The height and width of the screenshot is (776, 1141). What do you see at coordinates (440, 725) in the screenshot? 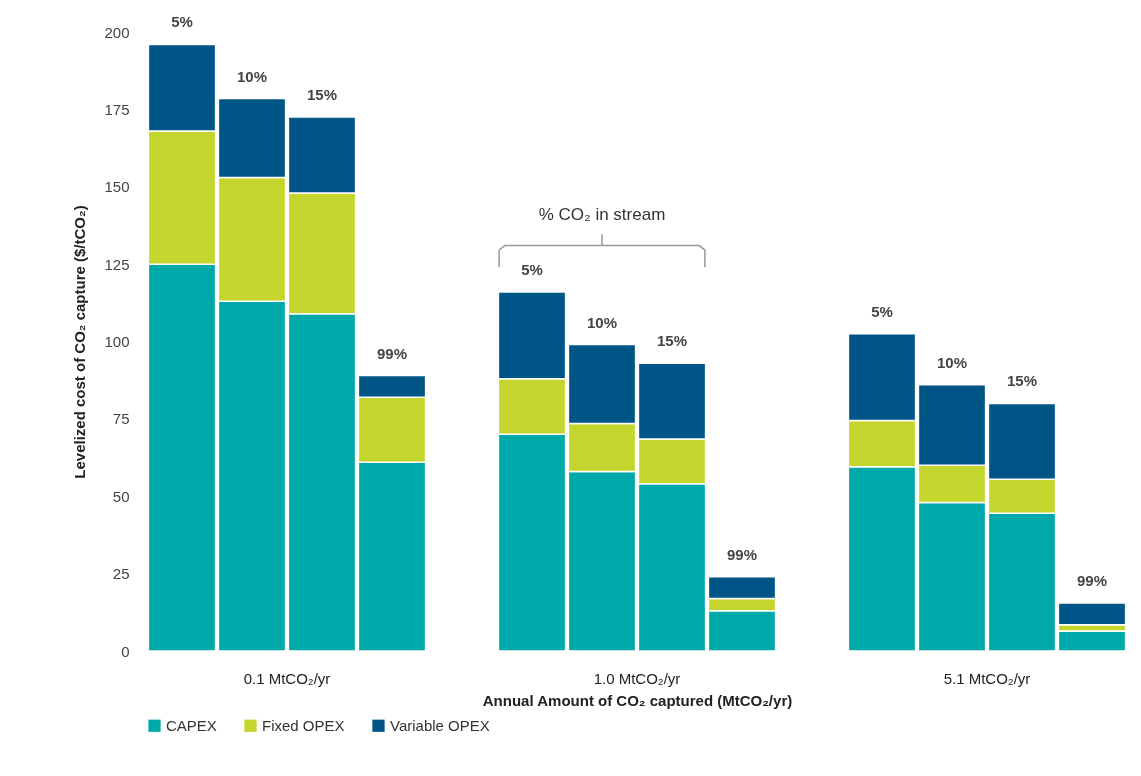
I see `legend-label: Variable OPEX` at bounding box center [440, 725].